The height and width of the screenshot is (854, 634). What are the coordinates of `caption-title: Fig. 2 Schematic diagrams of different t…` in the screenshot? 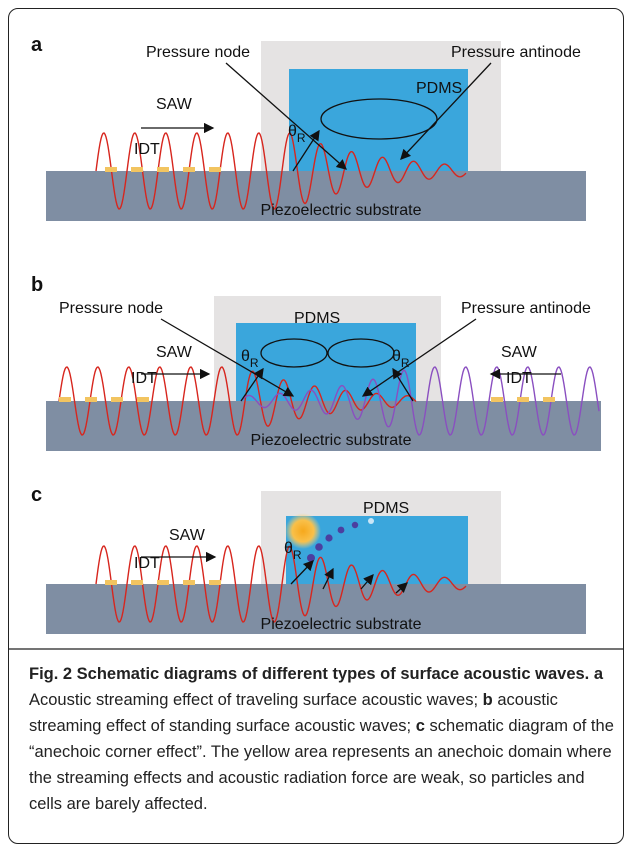 It's located at (309, 674).